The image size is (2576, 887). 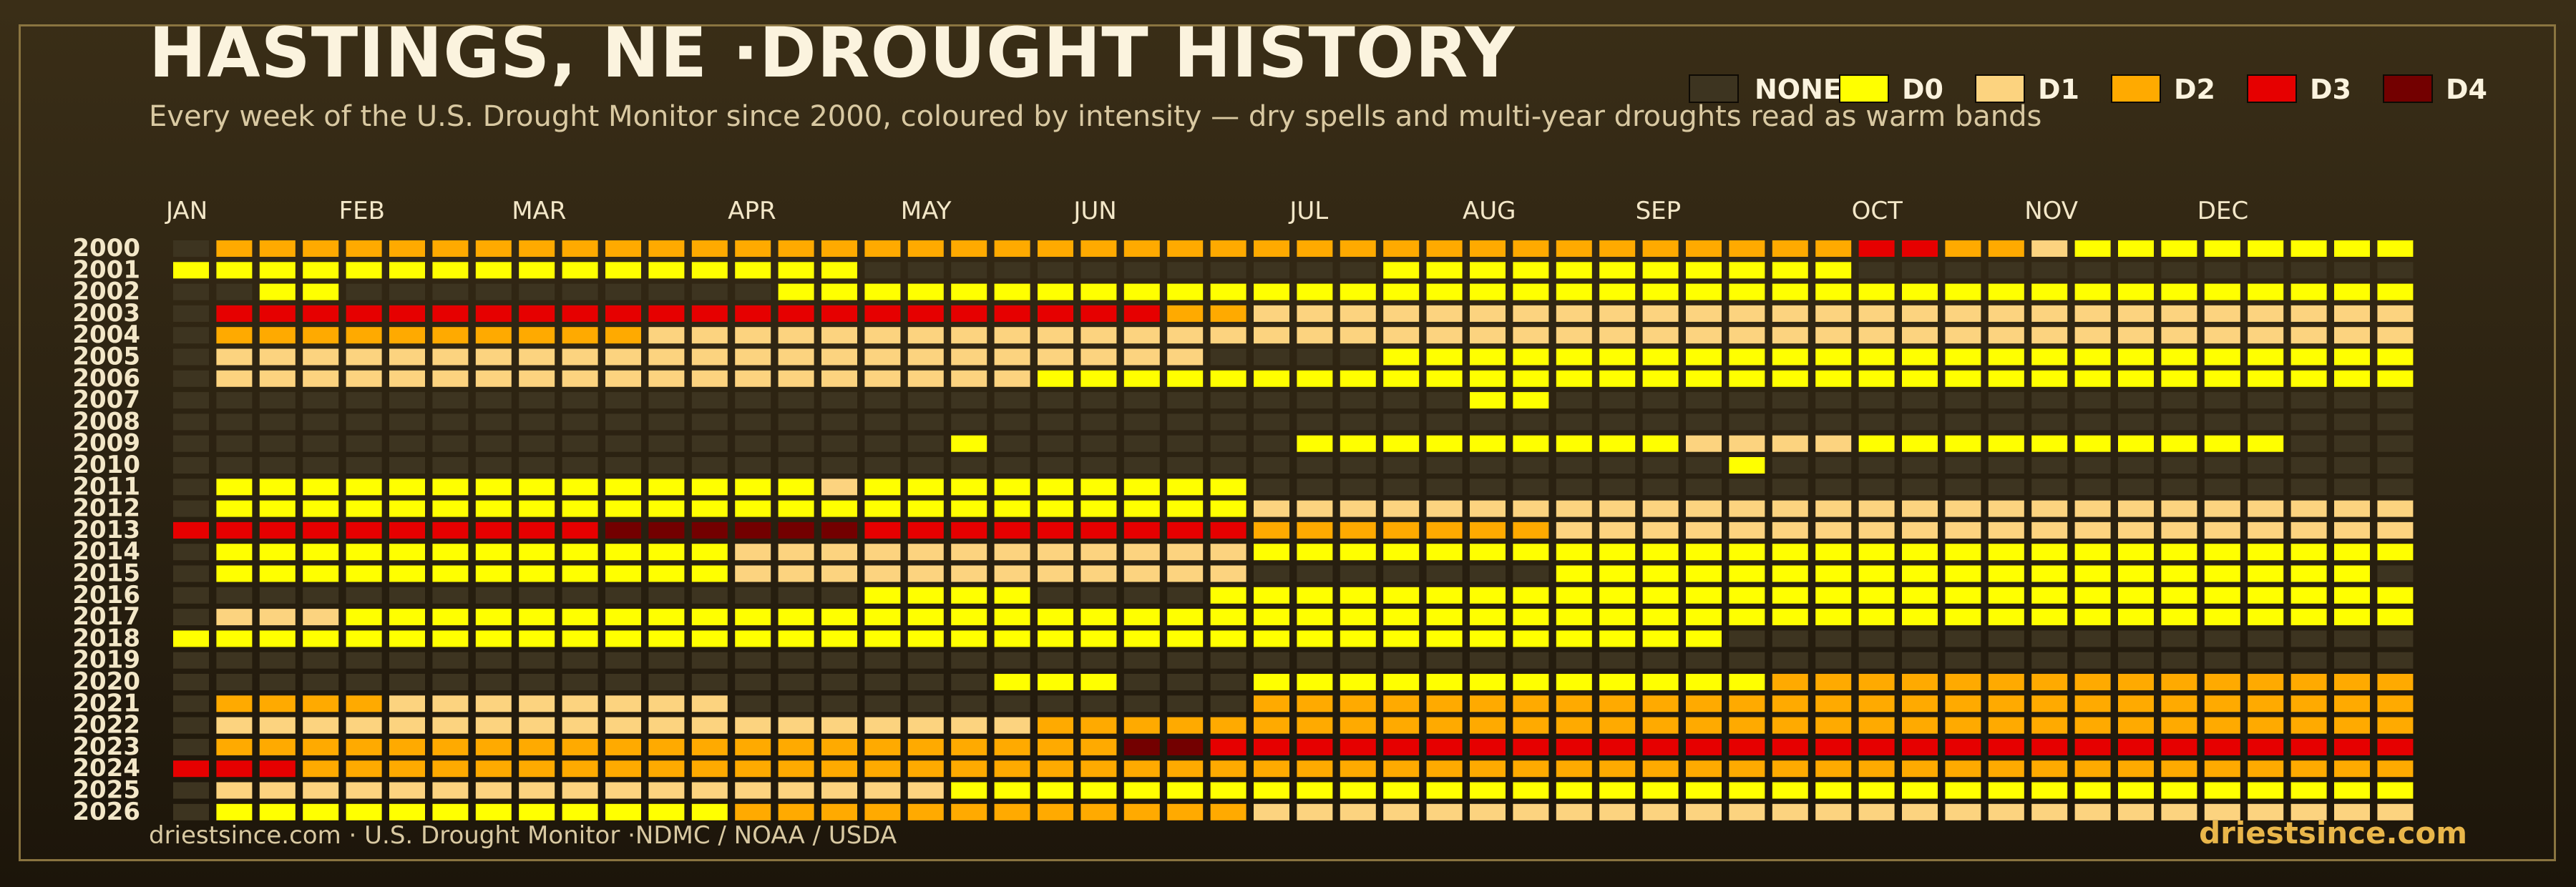 What do you see at coordinates (2333, 833) in the screenshot?
I see `footer-brand-link: driestsince.com` at bounding box center [2333, 833].